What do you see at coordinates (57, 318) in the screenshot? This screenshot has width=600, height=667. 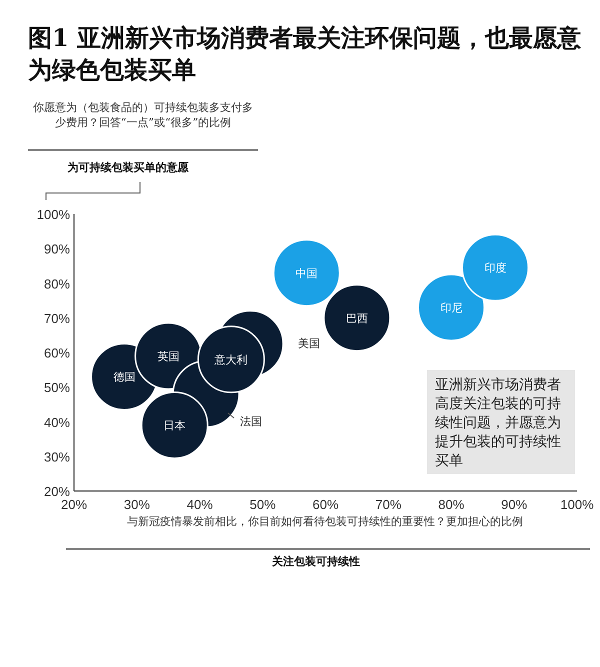 I see `y-tick-label: 70%` at bounding box center [57, 318].